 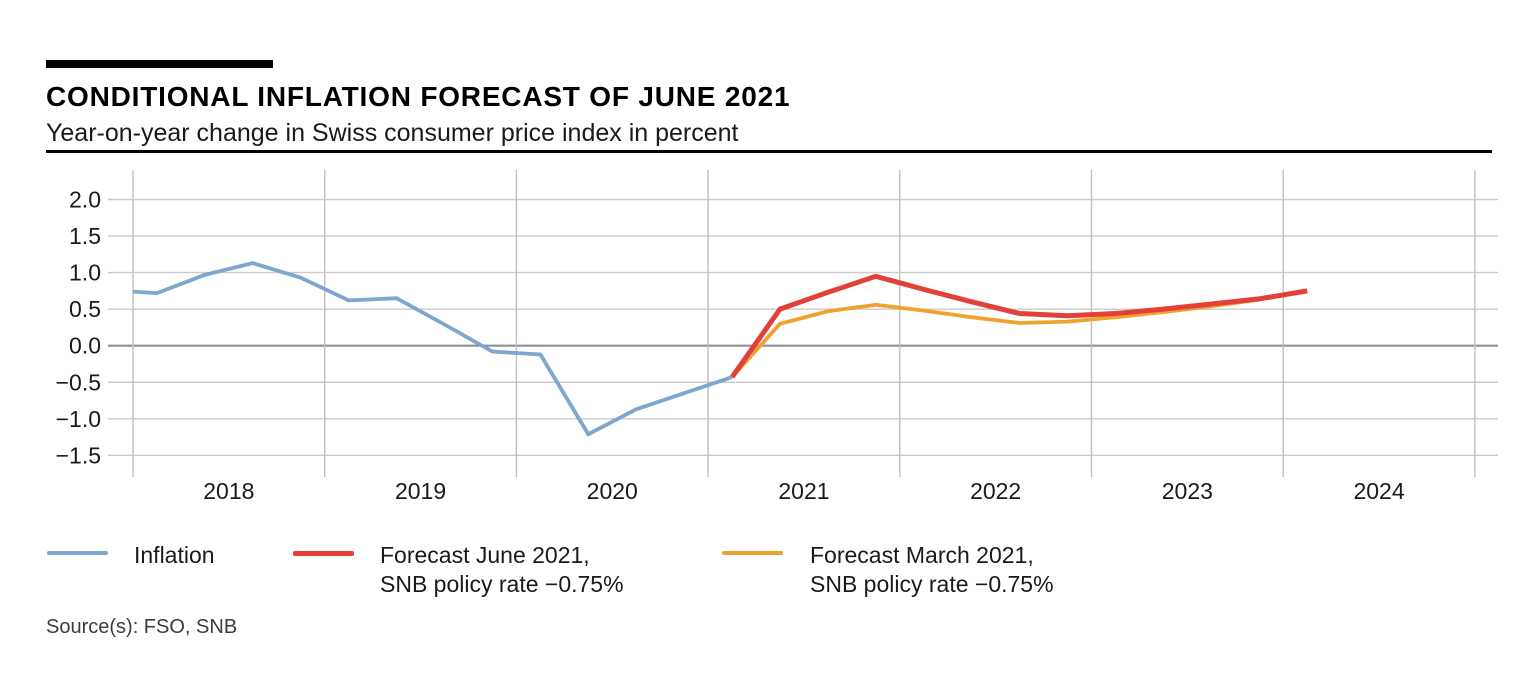 What do you see at coordinates (228, 491) in the screenshot?
I see `x-axis-tick-label: 2018` at bounding box center [228, 491].